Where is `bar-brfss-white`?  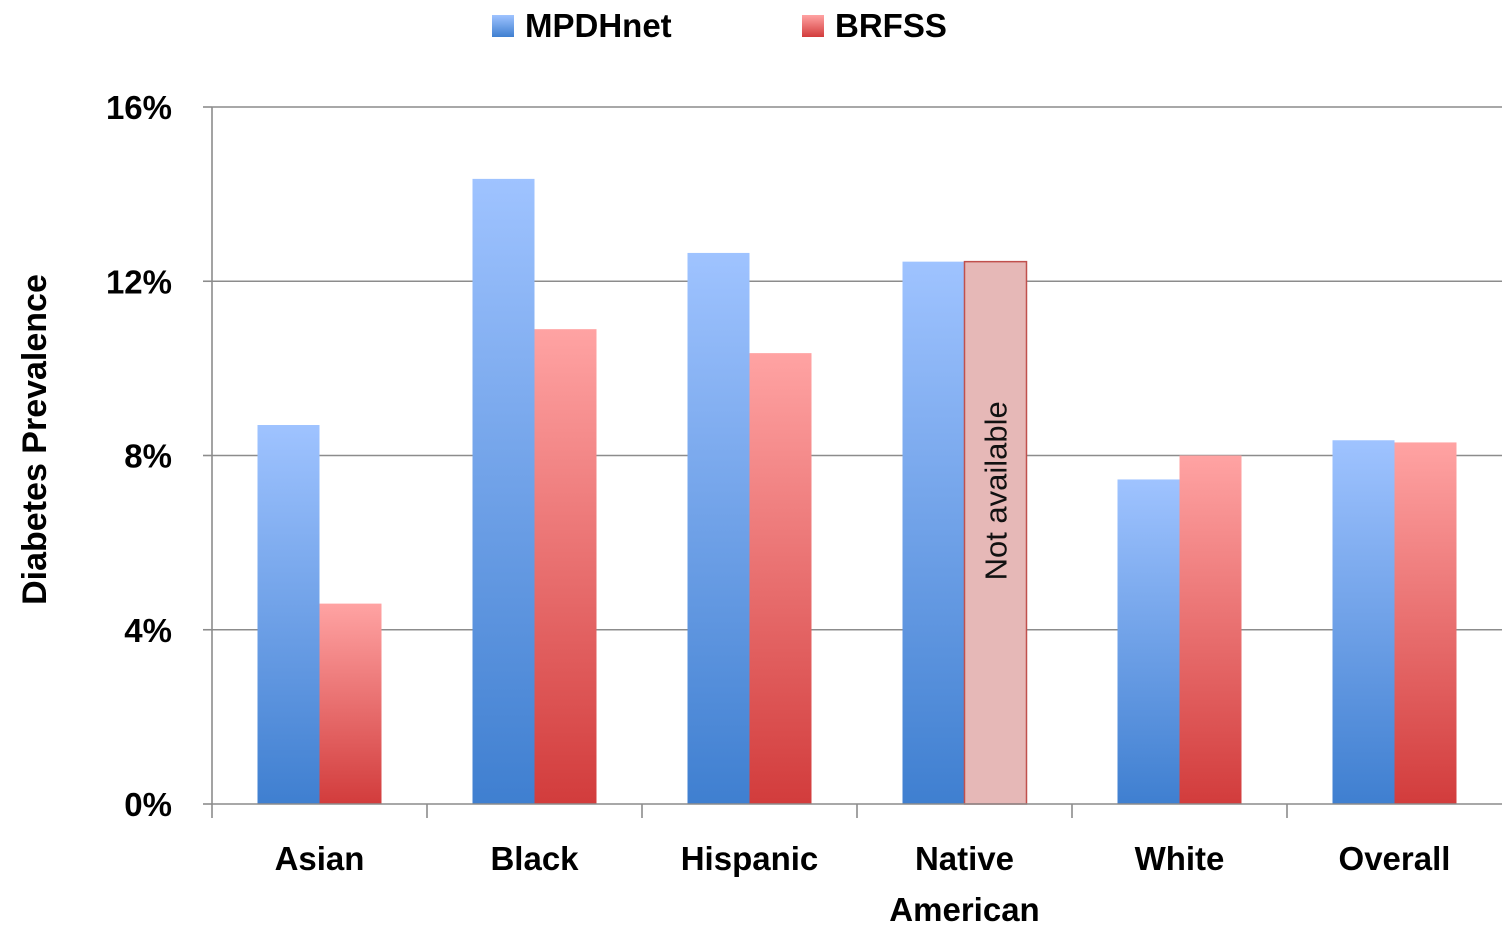
bar-brfss-white is located at coordinates (1210, 629).